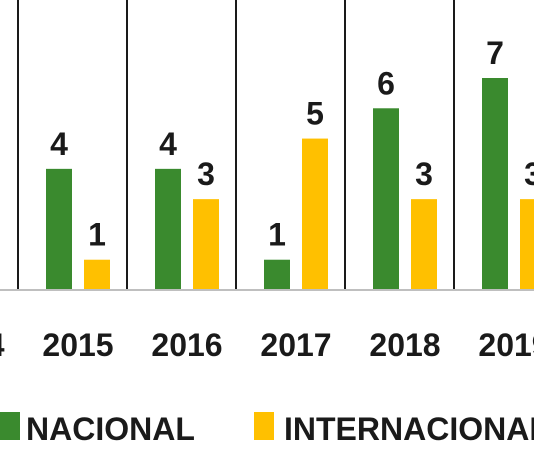  What do you see at coordinates (2, 345) in the screenshot?
I see `x-tick-label-2014: 2014` at bounding box center [2, 345].